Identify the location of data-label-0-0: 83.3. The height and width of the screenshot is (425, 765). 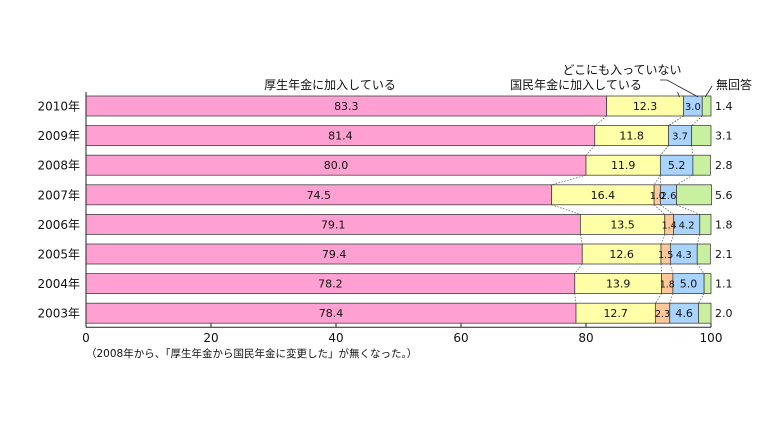
(346, 106).